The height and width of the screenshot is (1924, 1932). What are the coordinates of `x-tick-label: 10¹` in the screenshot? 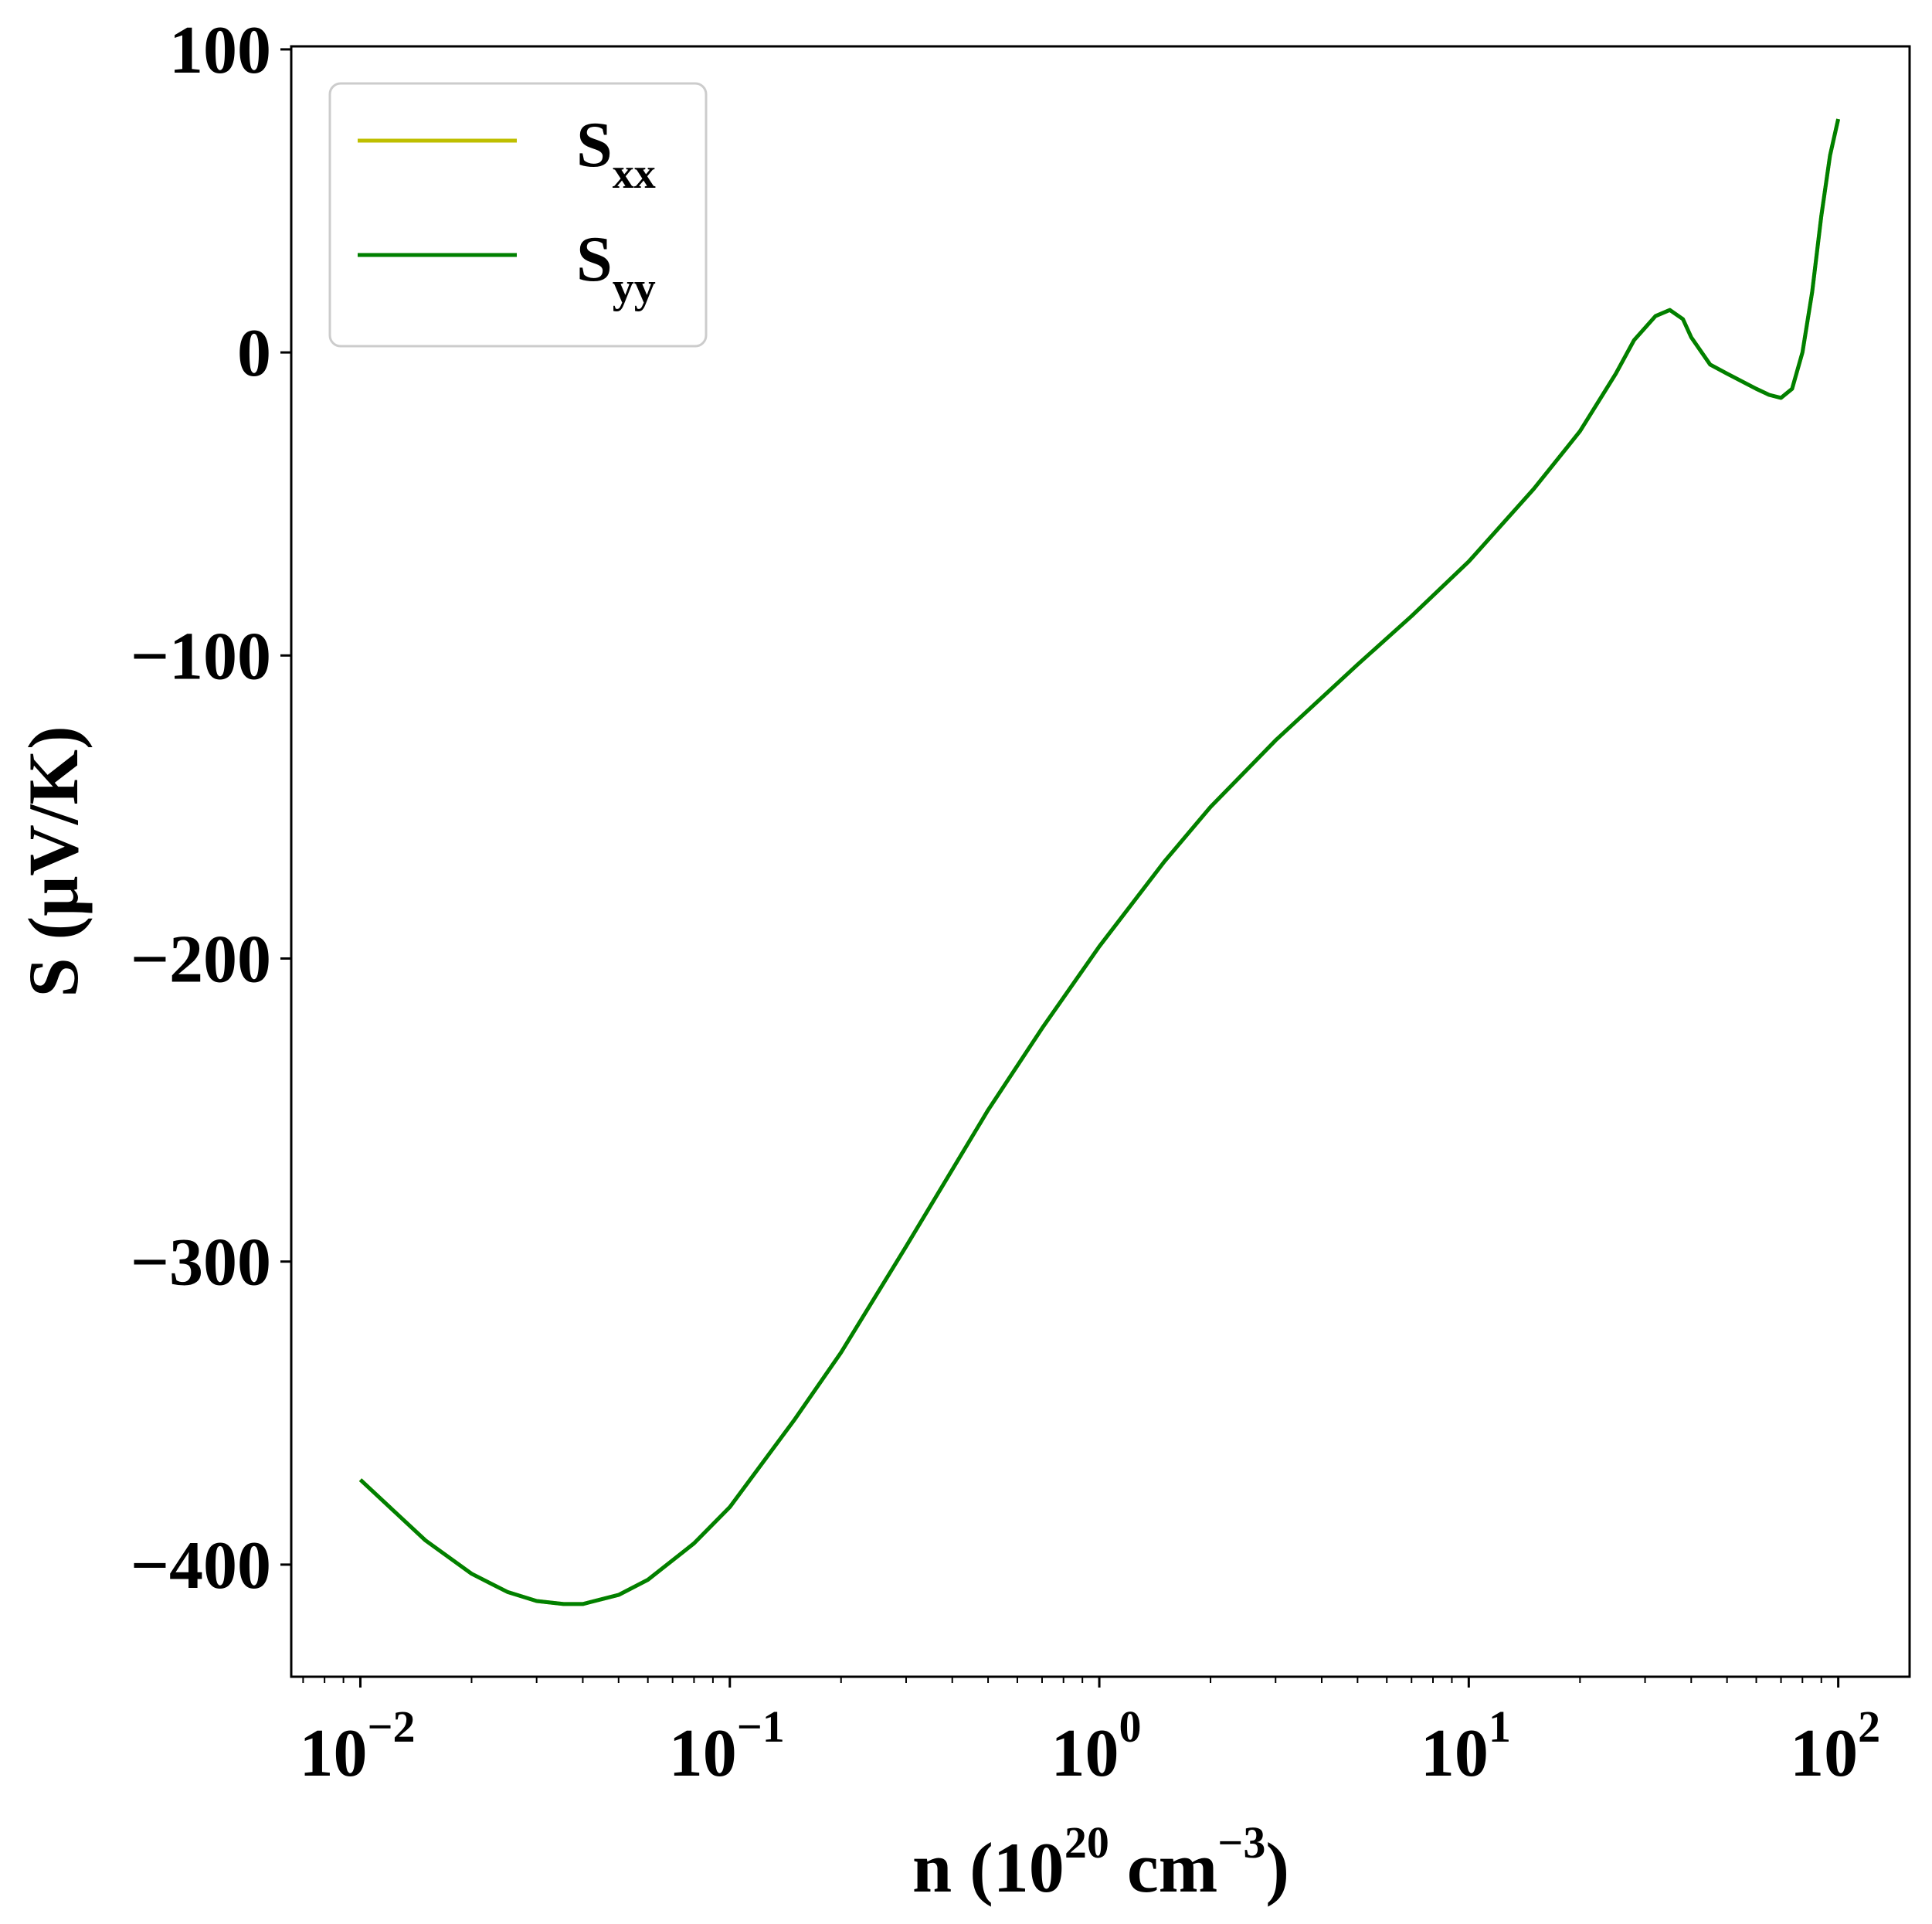 It's located at (1466, 1746).